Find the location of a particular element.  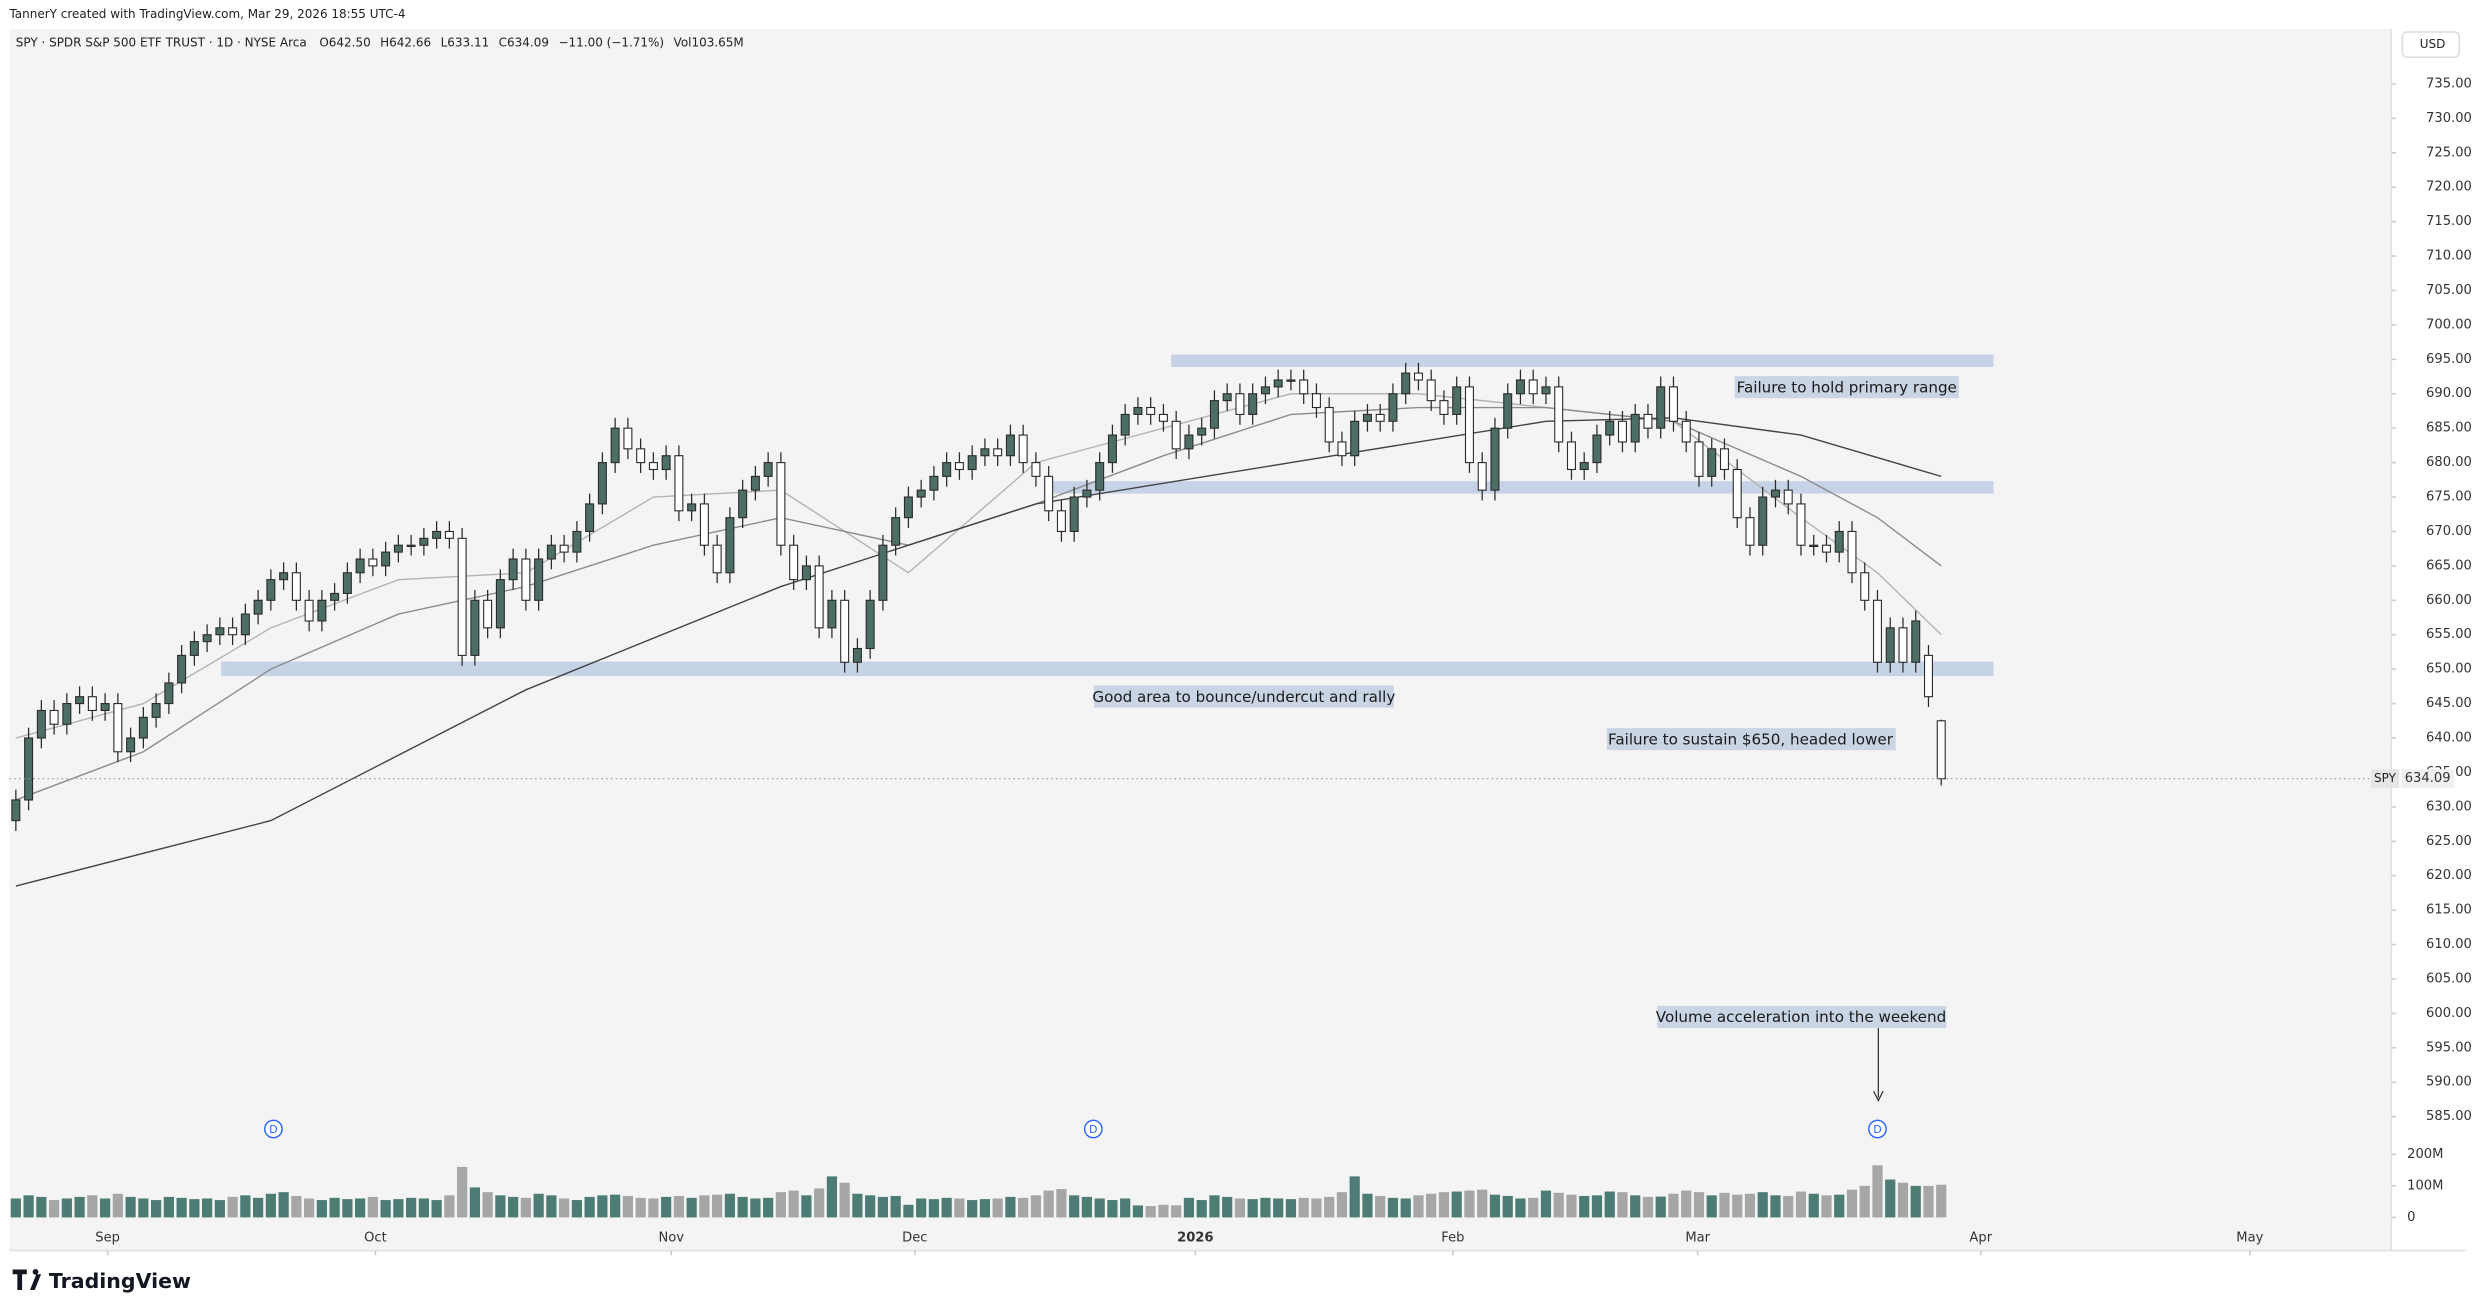

annotation: Volume acceleration into the weekend is located at coordinates (1801, 1017).